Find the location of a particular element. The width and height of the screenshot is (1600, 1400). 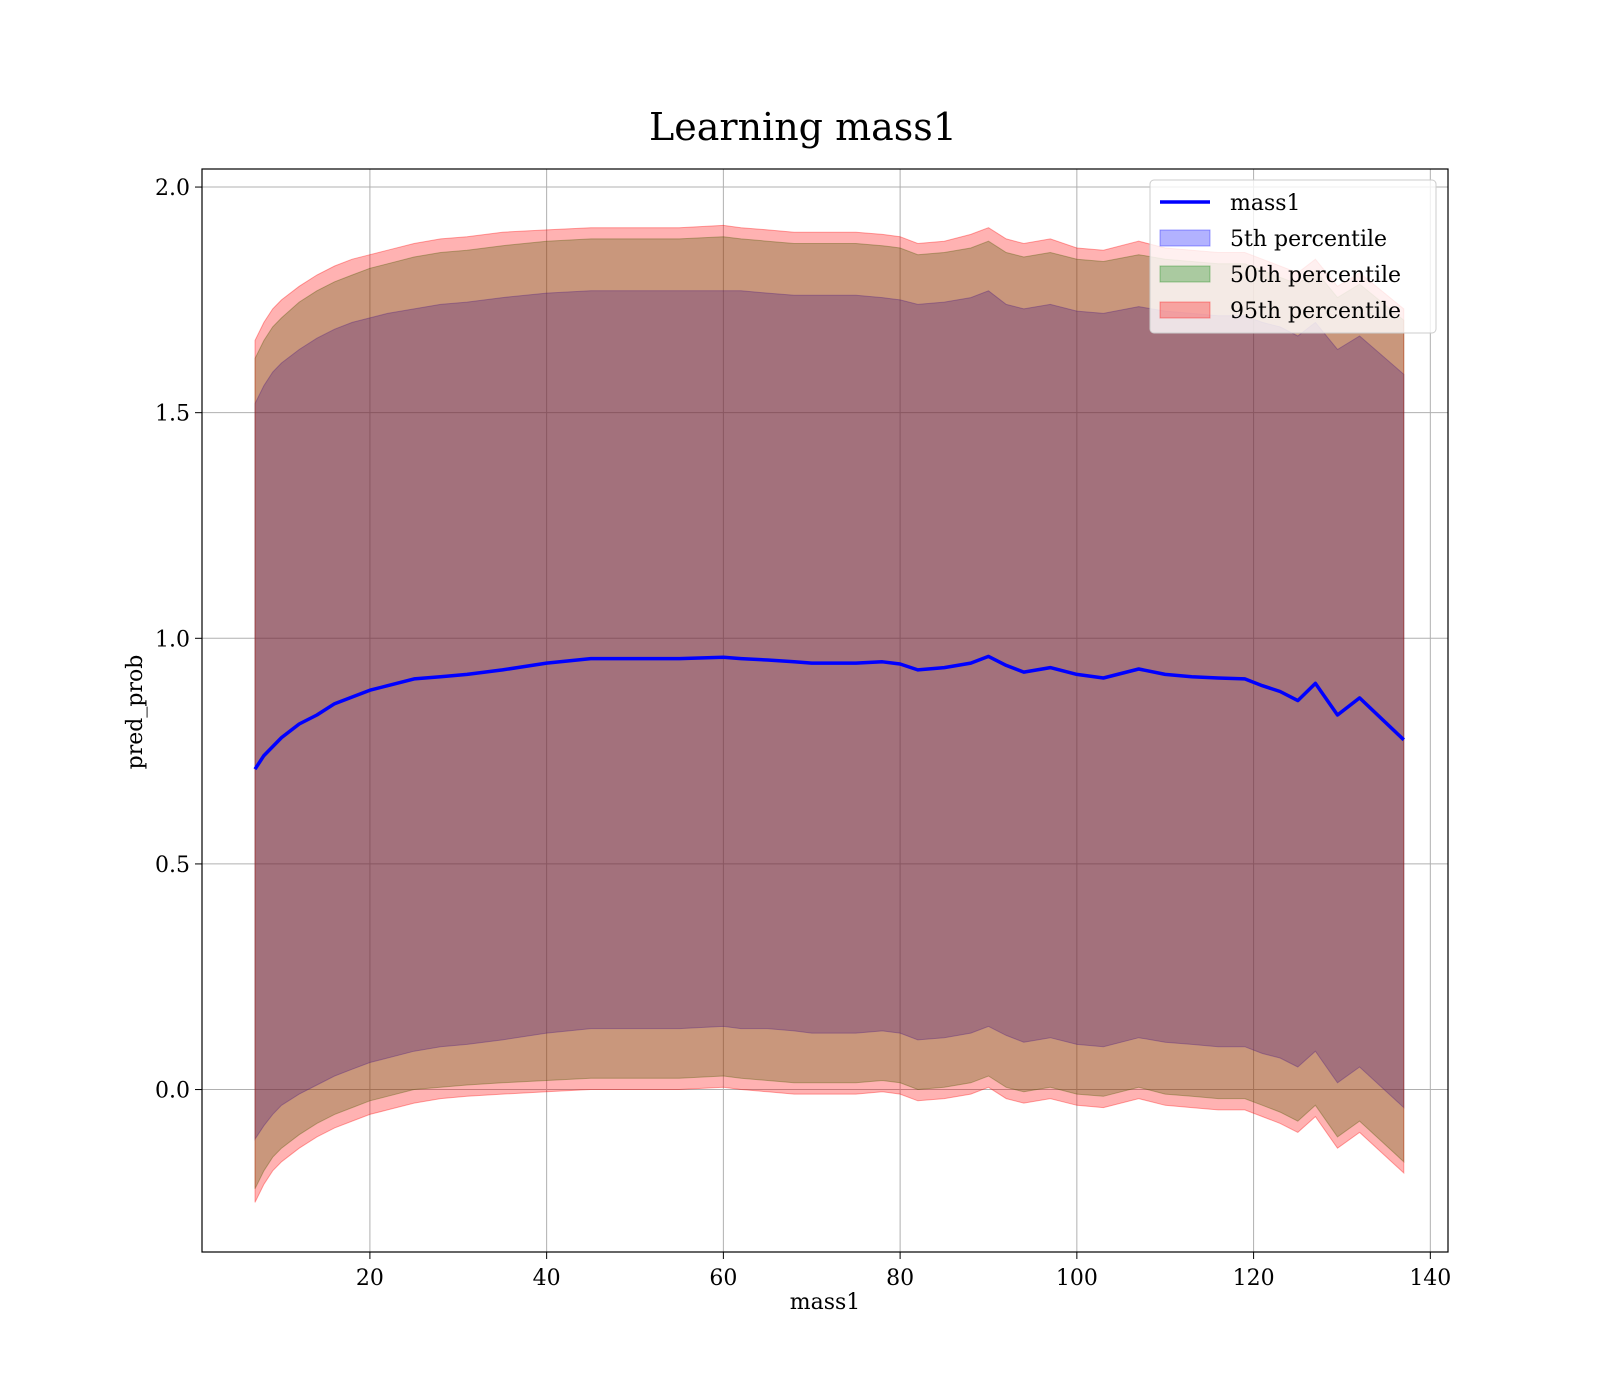

x-tick-label: 40 is located at coordinates (547, 1278).